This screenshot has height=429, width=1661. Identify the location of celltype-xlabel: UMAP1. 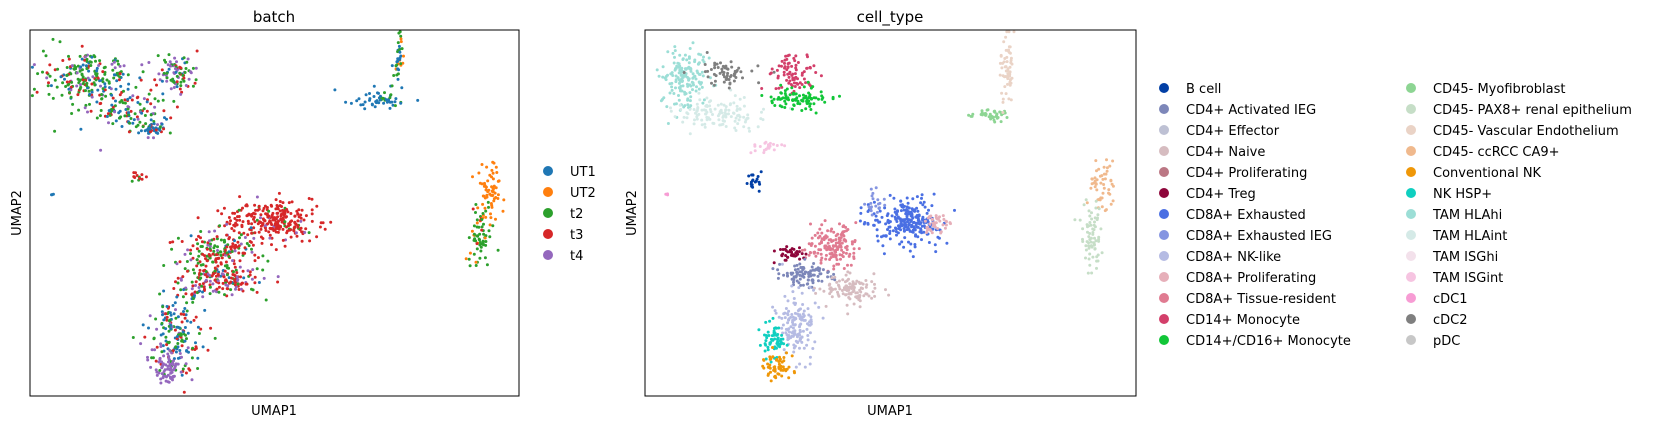
(890, 411).